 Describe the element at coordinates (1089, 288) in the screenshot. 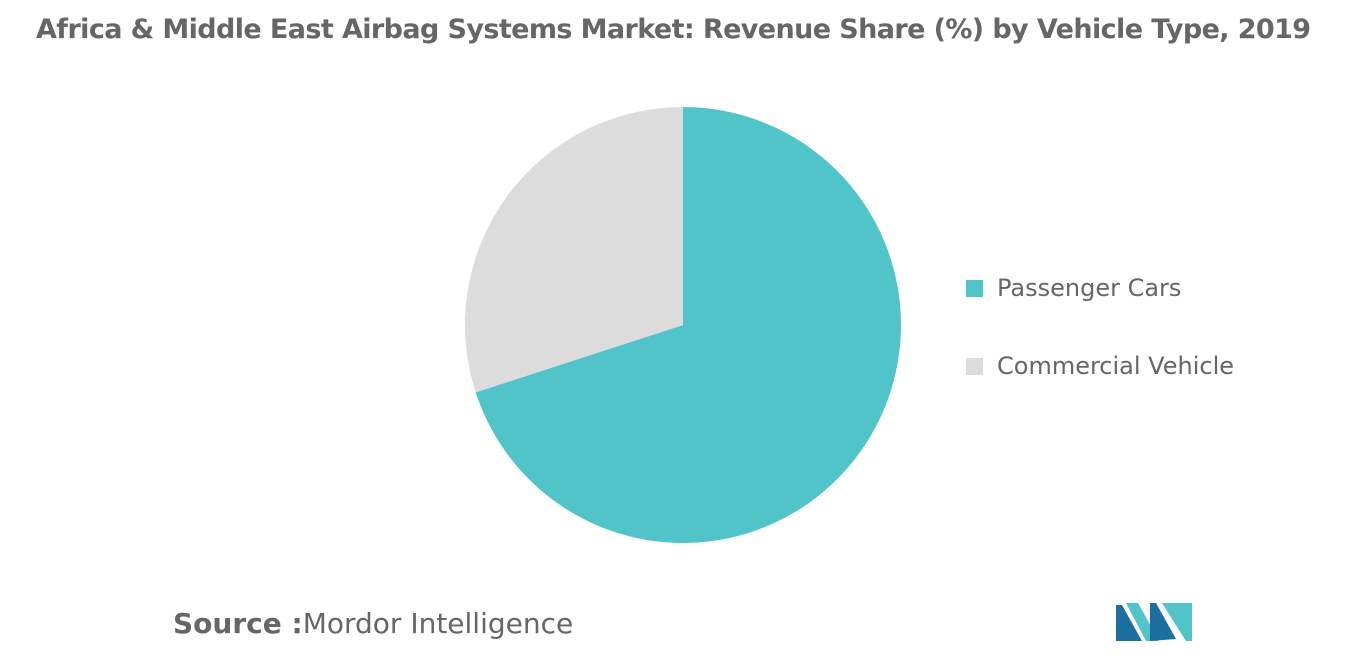

I see `legend-label: Passenger Cars` at that location.